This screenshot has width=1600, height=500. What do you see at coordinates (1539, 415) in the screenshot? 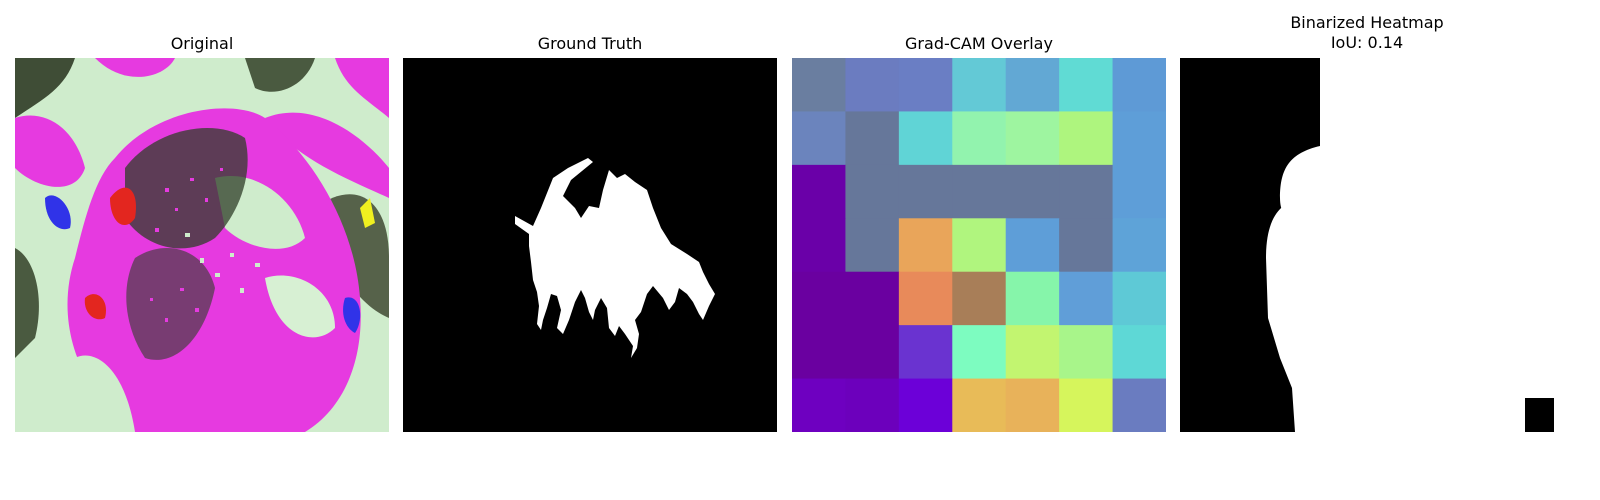
I see `binarized-corner-gap` at bounding box center [1539, 415].